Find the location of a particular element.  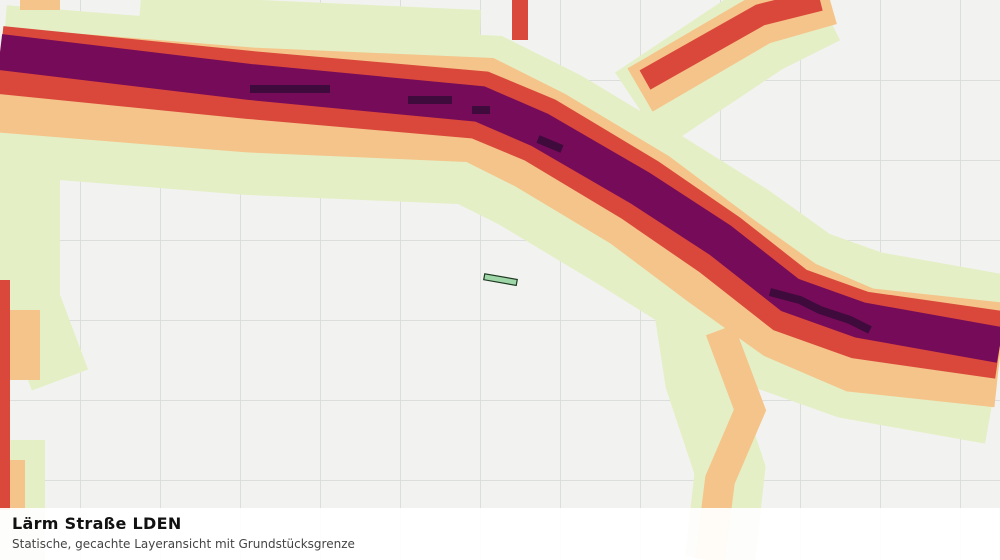

parcel-boundary is located at coordinates (500, 280).